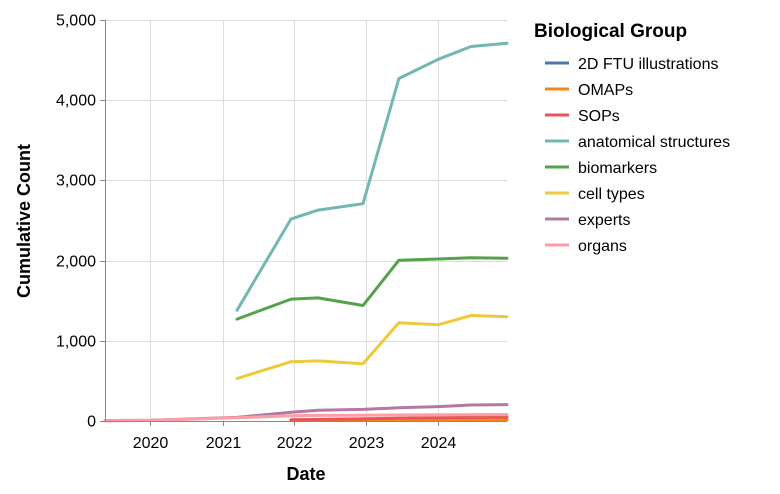 The height and width of the screenshot is (494, 780). Describe the element at coordinates (372, 288) in the screenshot. I see `series-line-biomarkers` at that location.